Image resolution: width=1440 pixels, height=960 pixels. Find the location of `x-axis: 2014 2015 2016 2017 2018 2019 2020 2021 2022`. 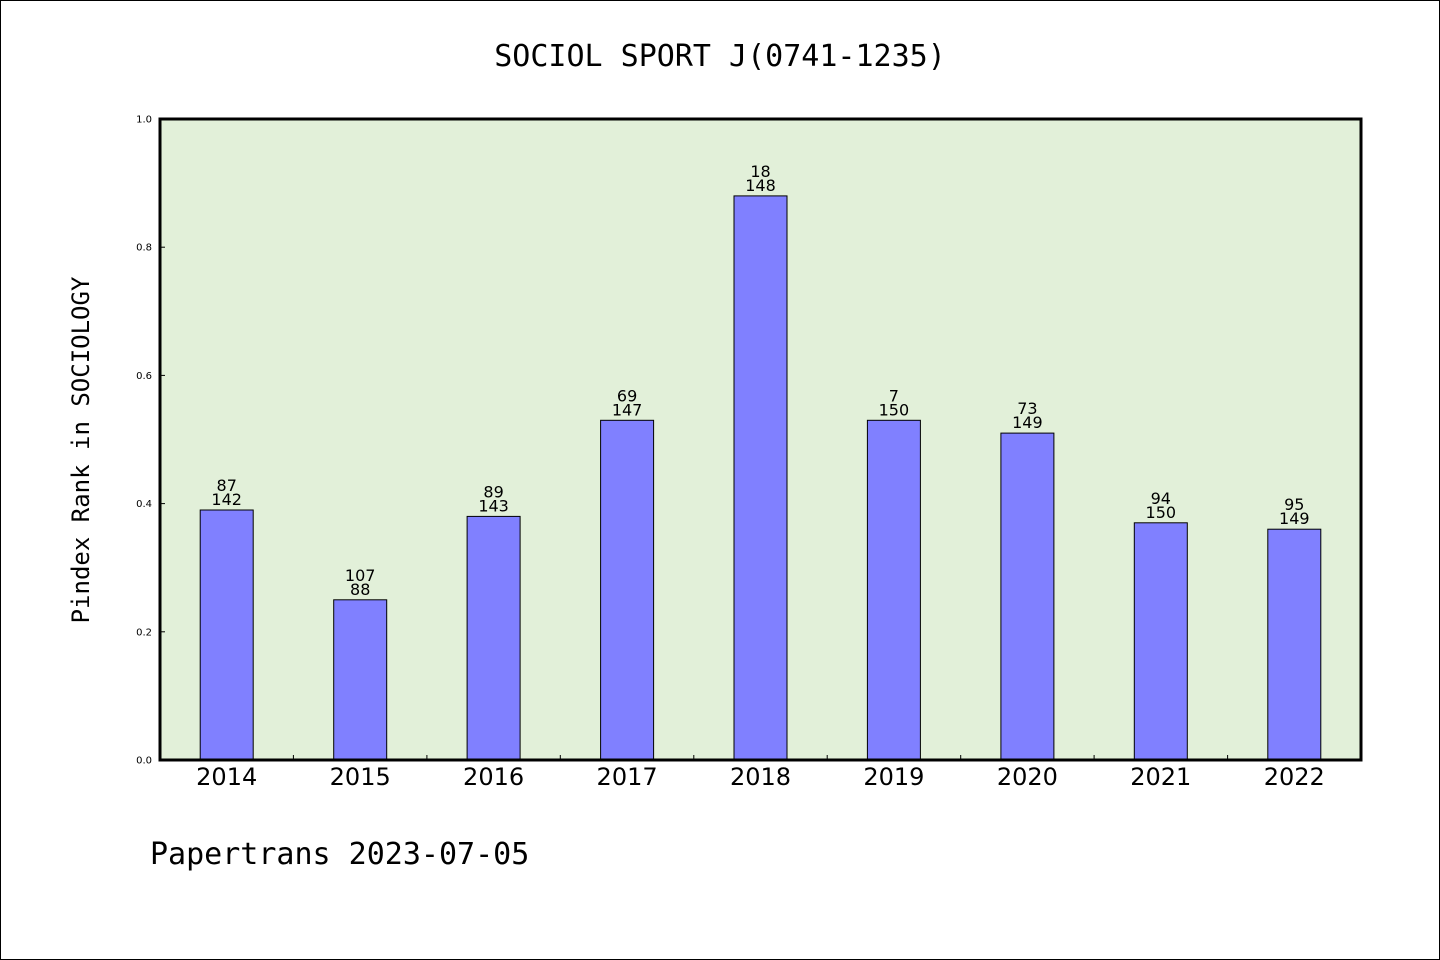

x-axis: 2014 2015 2016 2017 2018 2019 2020 2021 2022 is located at coordinates (760, 773).